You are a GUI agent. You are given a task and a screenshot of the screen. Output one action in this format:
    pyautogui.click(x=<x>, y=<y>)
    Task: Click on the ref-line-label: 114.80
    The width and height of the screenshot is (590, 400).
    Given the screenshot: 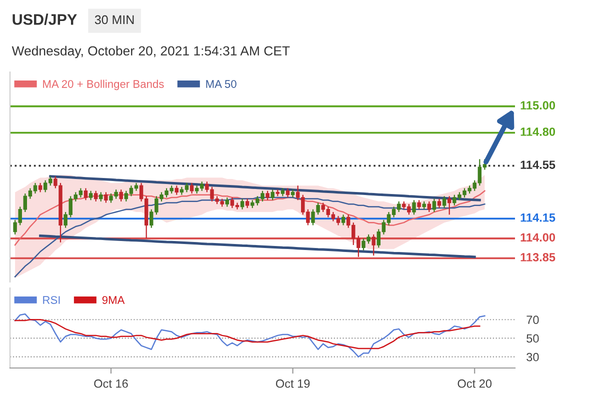 What is the action you would take?
    pyautogui.click(x=538, y=132)
    